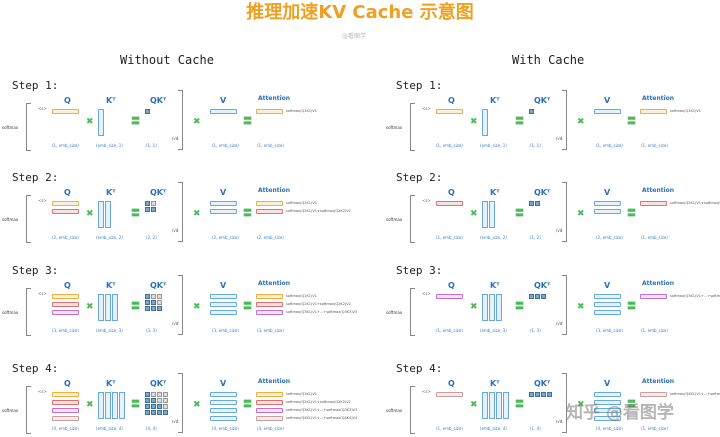  What do you see at coordinates (109, 330) in the screenshot?
I see `dimension-label: (emb_size, 3)` at bounding box center [109, 330].